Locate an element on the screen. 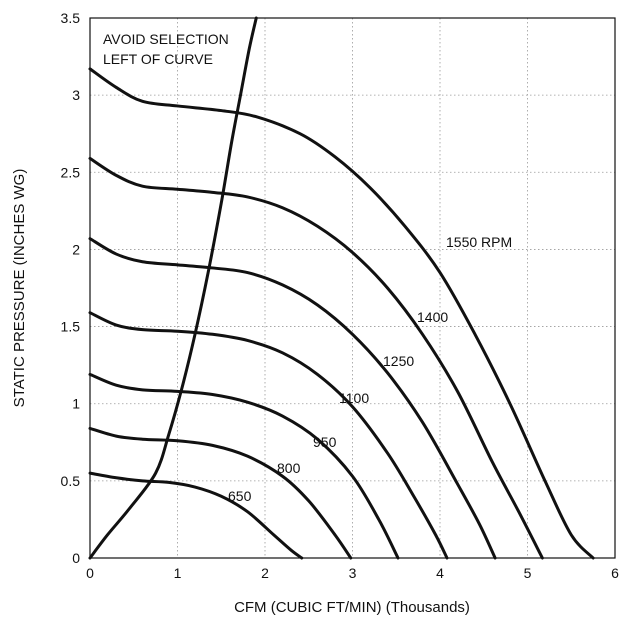 The image size is (620, 624). y-tick-label: 3.5 is located at coordinates (71, 18).